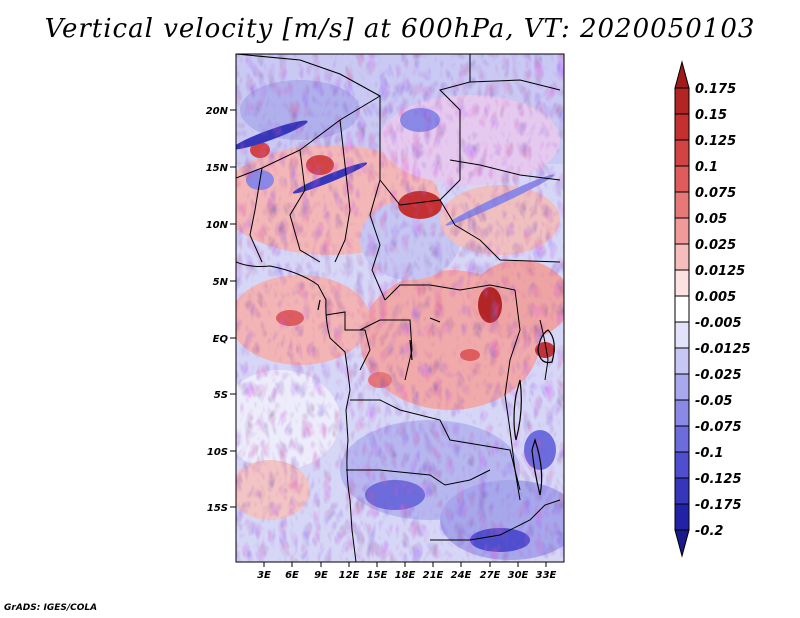  What do you see at coordinates (720, 271) in the screenshot?
I see `colorbar-label: 0.0125` at bounding box center [720, 271].